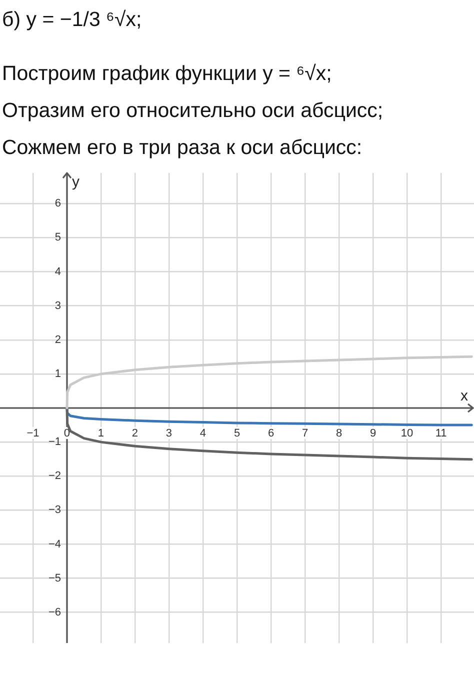 This screenshot has height=680, width=474. I want to click on y-tick-label: 6, so click(57, 204).